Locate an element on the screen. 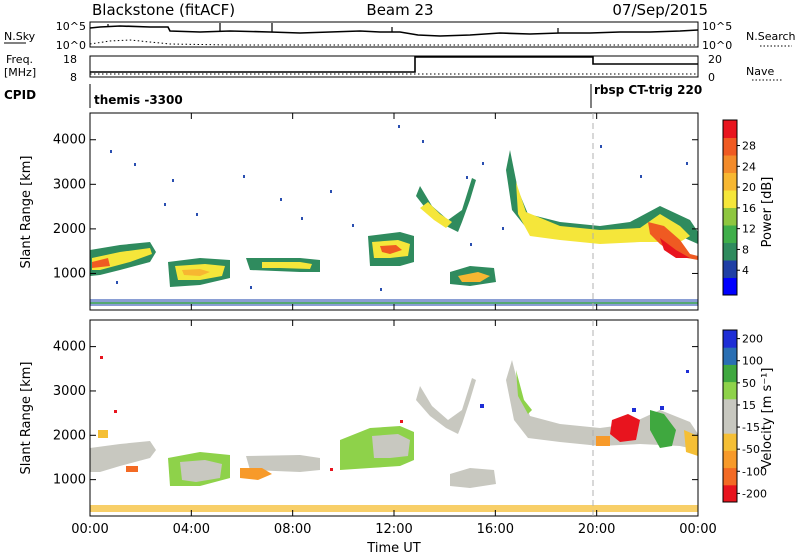 This screenshot has width=800, height=554. freq-label: Freq. is located at coordinates (19, 59).